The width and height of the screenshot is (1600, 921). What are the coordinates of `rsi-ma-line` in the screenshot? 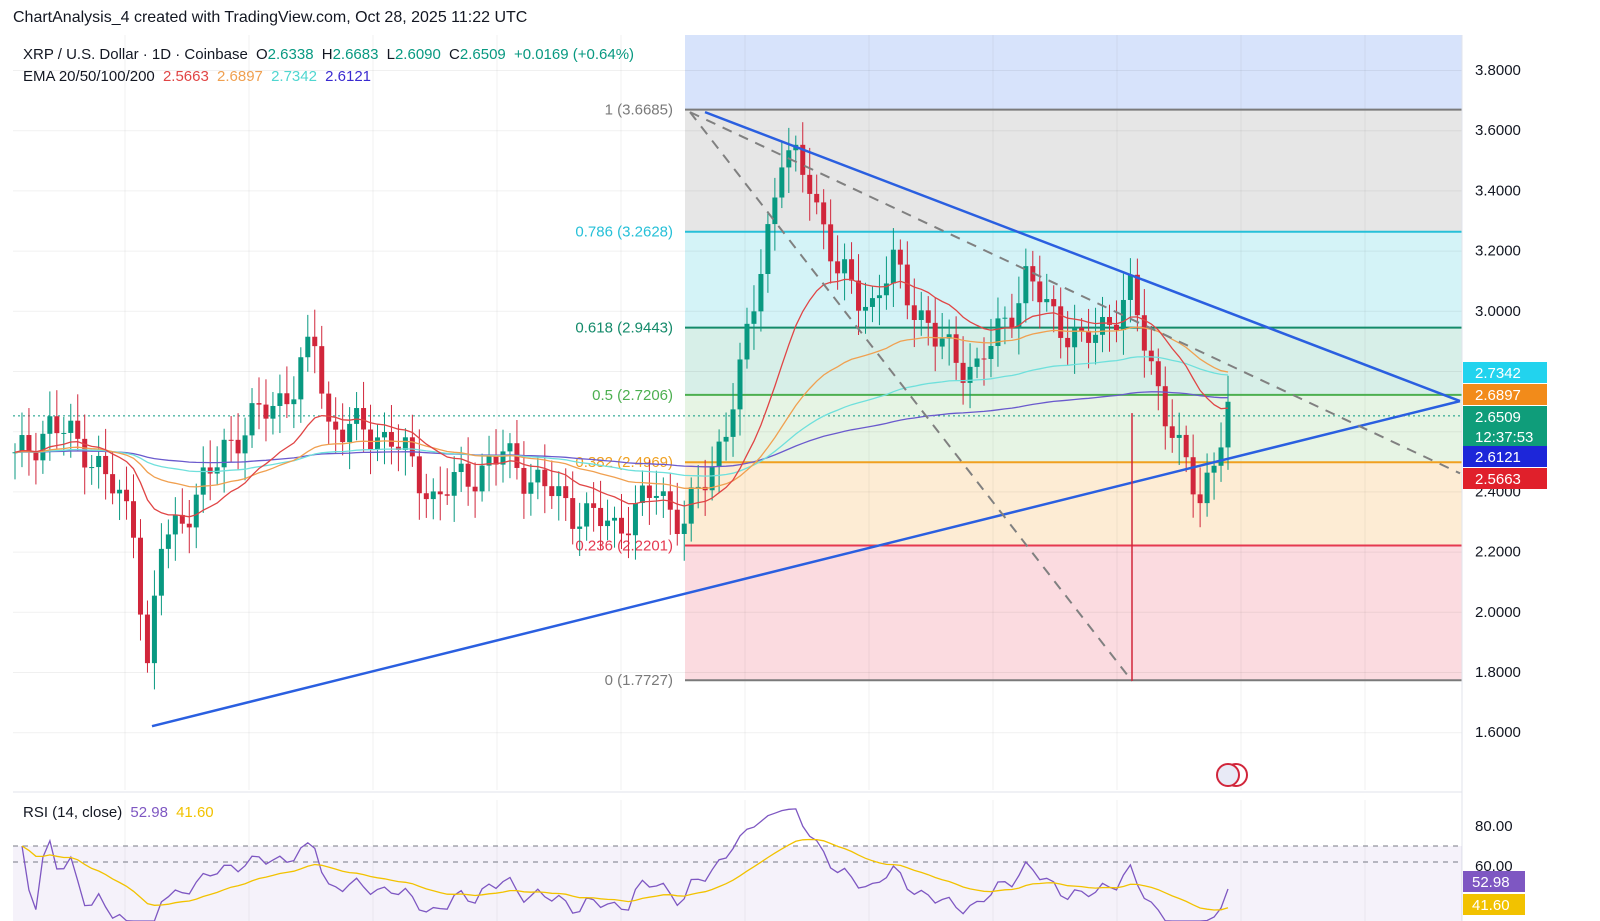 It's located at (625, 874).